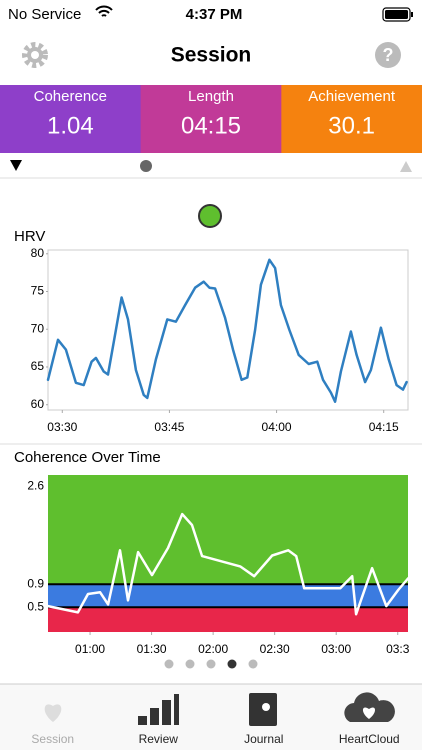  What do you see at coordinates (211, 55) in the screenshot?
I see `nav-title: Session` at bounding box center [211, 55].